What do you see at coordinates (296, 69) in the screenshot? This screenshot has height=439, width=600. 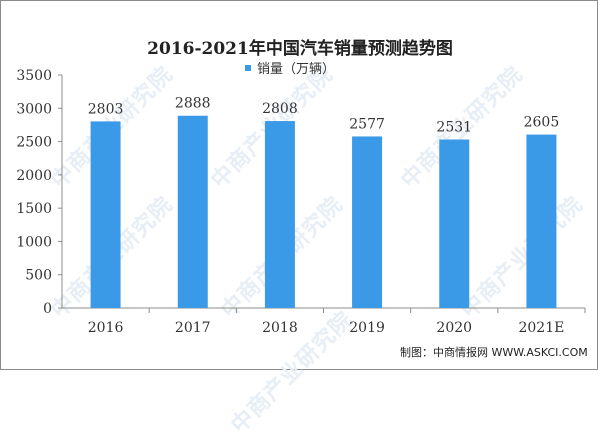 I see `legend-label: 销量（万辆）` at bounding box center [296, 69].